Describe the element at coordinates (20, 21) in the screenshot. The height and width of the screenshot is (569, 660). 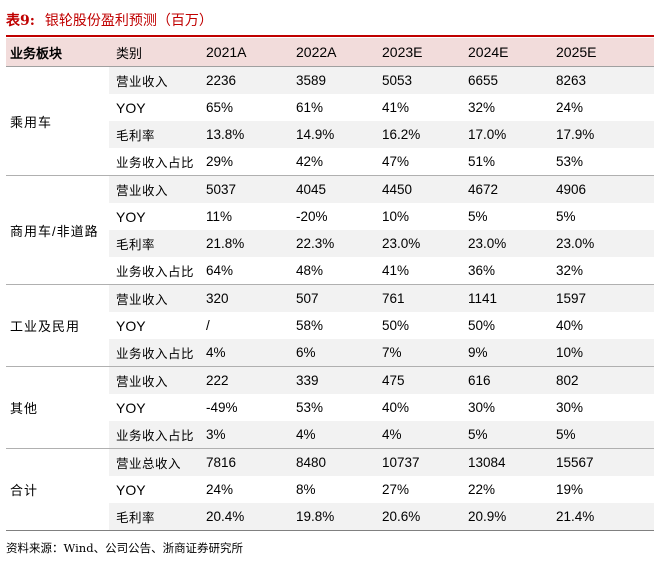
I see `table-number: 表9:` at that location.